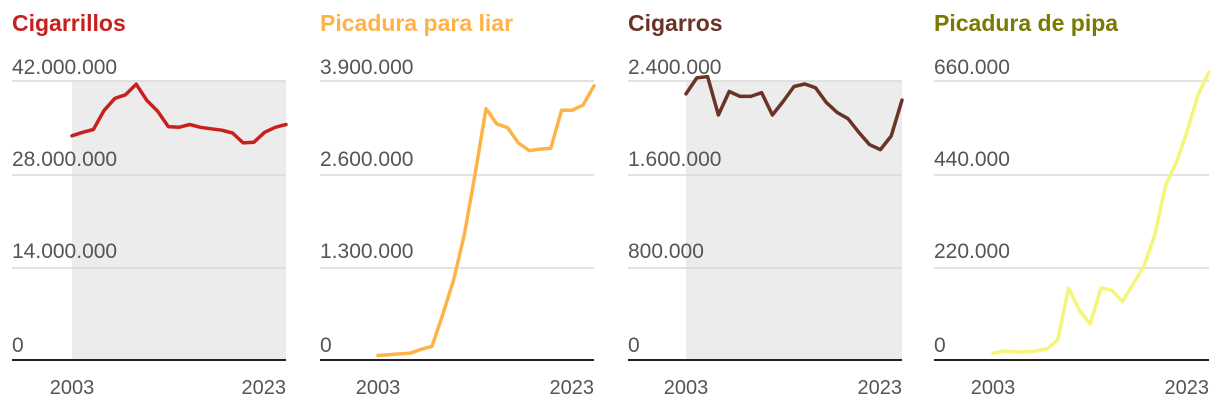 This screenshot has height=412, width=1220. I want to click on y-tick-label: 14.000.000, so click(64, 251).